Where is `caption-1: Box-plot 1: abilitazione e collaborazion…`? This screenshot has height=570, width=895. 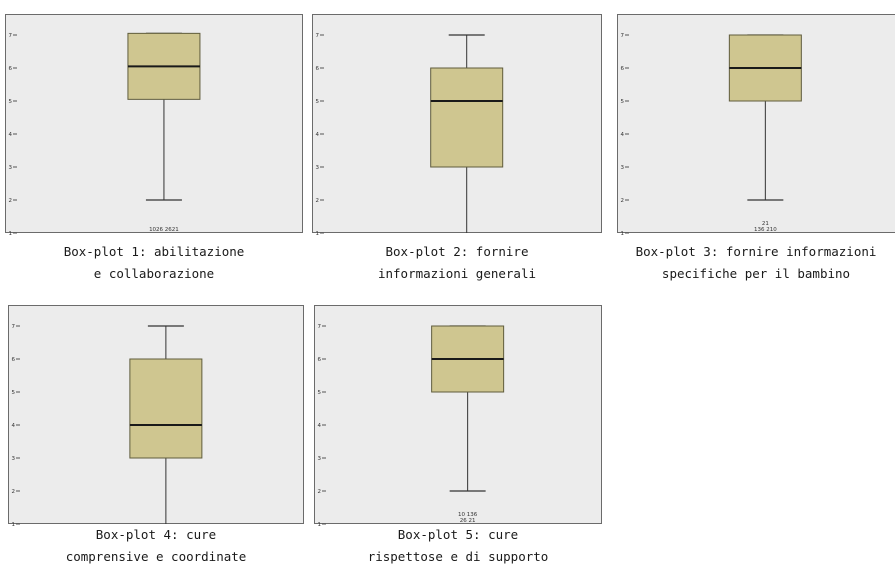 caption-1: Box-plot 1: abilitazione e collaborazion… is located at coordinates (154, 263).